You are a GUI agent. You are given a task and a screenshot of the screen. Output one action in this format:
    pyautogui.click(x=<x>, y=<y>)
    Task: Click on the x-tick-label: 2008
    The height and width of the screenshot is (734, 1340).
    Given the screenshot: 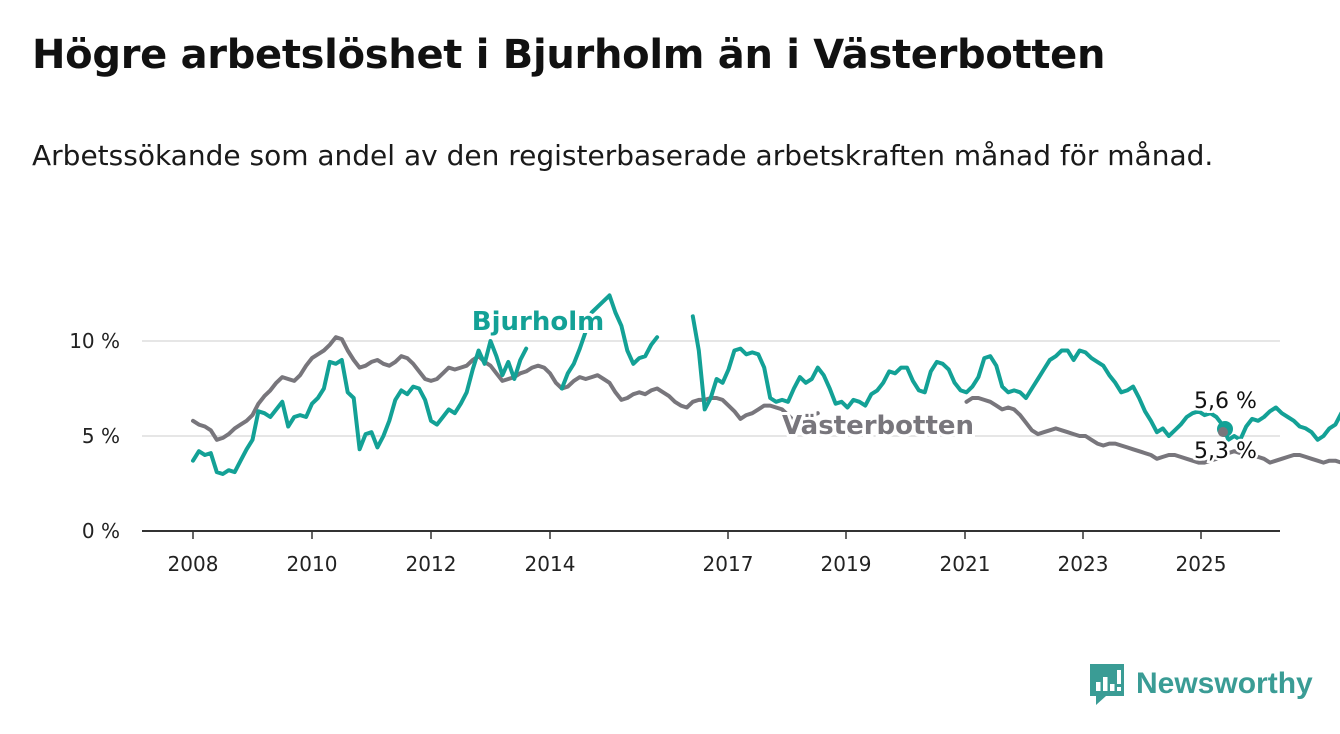 What is the action you would take?
    pyautogui.click(x=193, y=564)
    